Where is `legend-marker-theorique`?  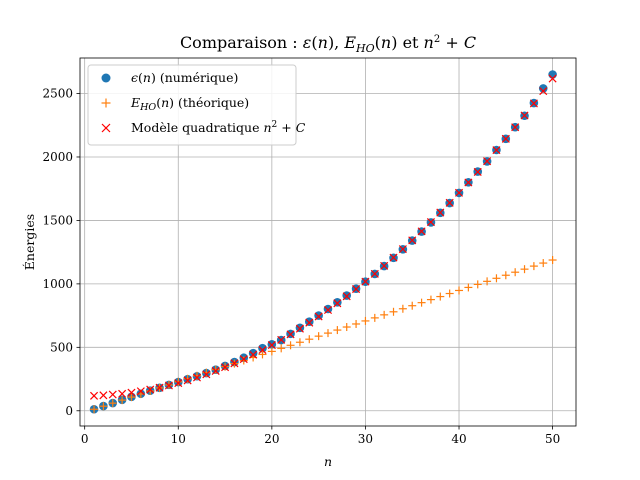
legend-marker-theorique is located at coordinates (106, 103).